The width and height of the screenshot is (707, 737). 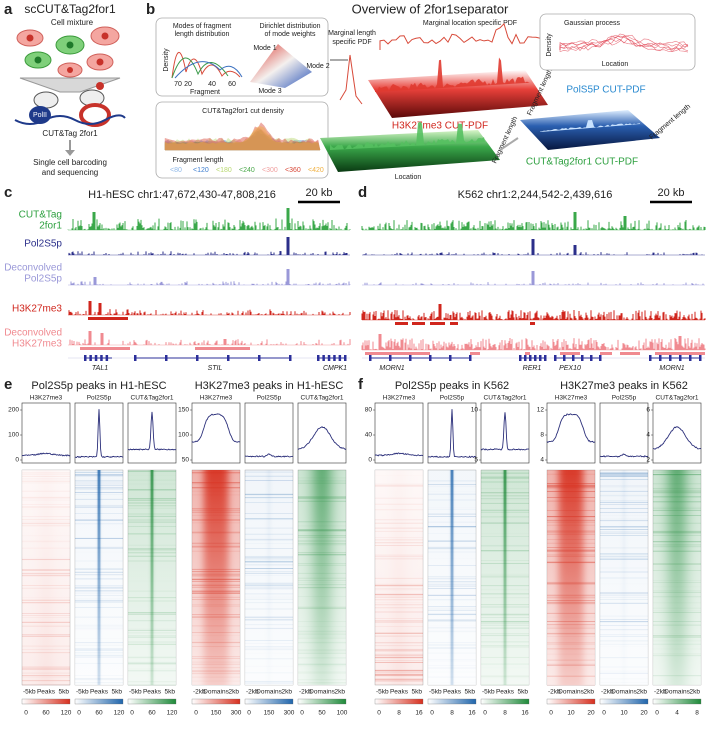 I want to click on track-label: H3K27me3, so click(x=37, y=309).